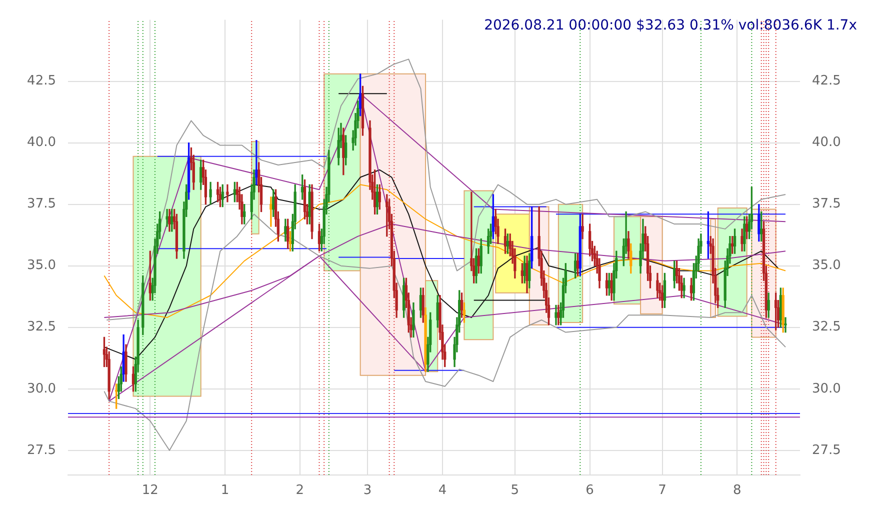  What do you see at coordinates (826, 450) in the screenshot?
I see `y2-tick-label: 27.5` at bounding box center [826, 450].